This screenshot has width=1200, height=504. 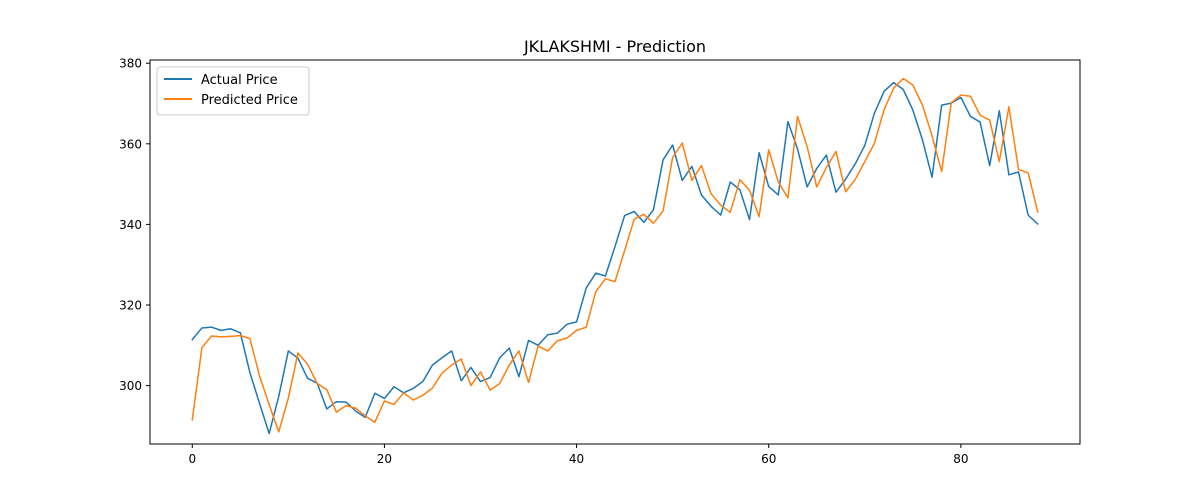 I want to click on legend-label-predicted: Predicted Price, so click(x=249, y=100).